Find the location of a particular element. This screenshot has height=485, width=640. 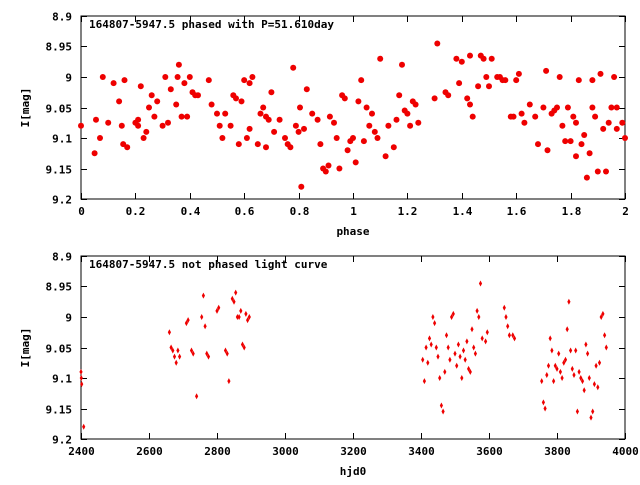

x-tick-label: 3400 is located at coordinates (421, 451).